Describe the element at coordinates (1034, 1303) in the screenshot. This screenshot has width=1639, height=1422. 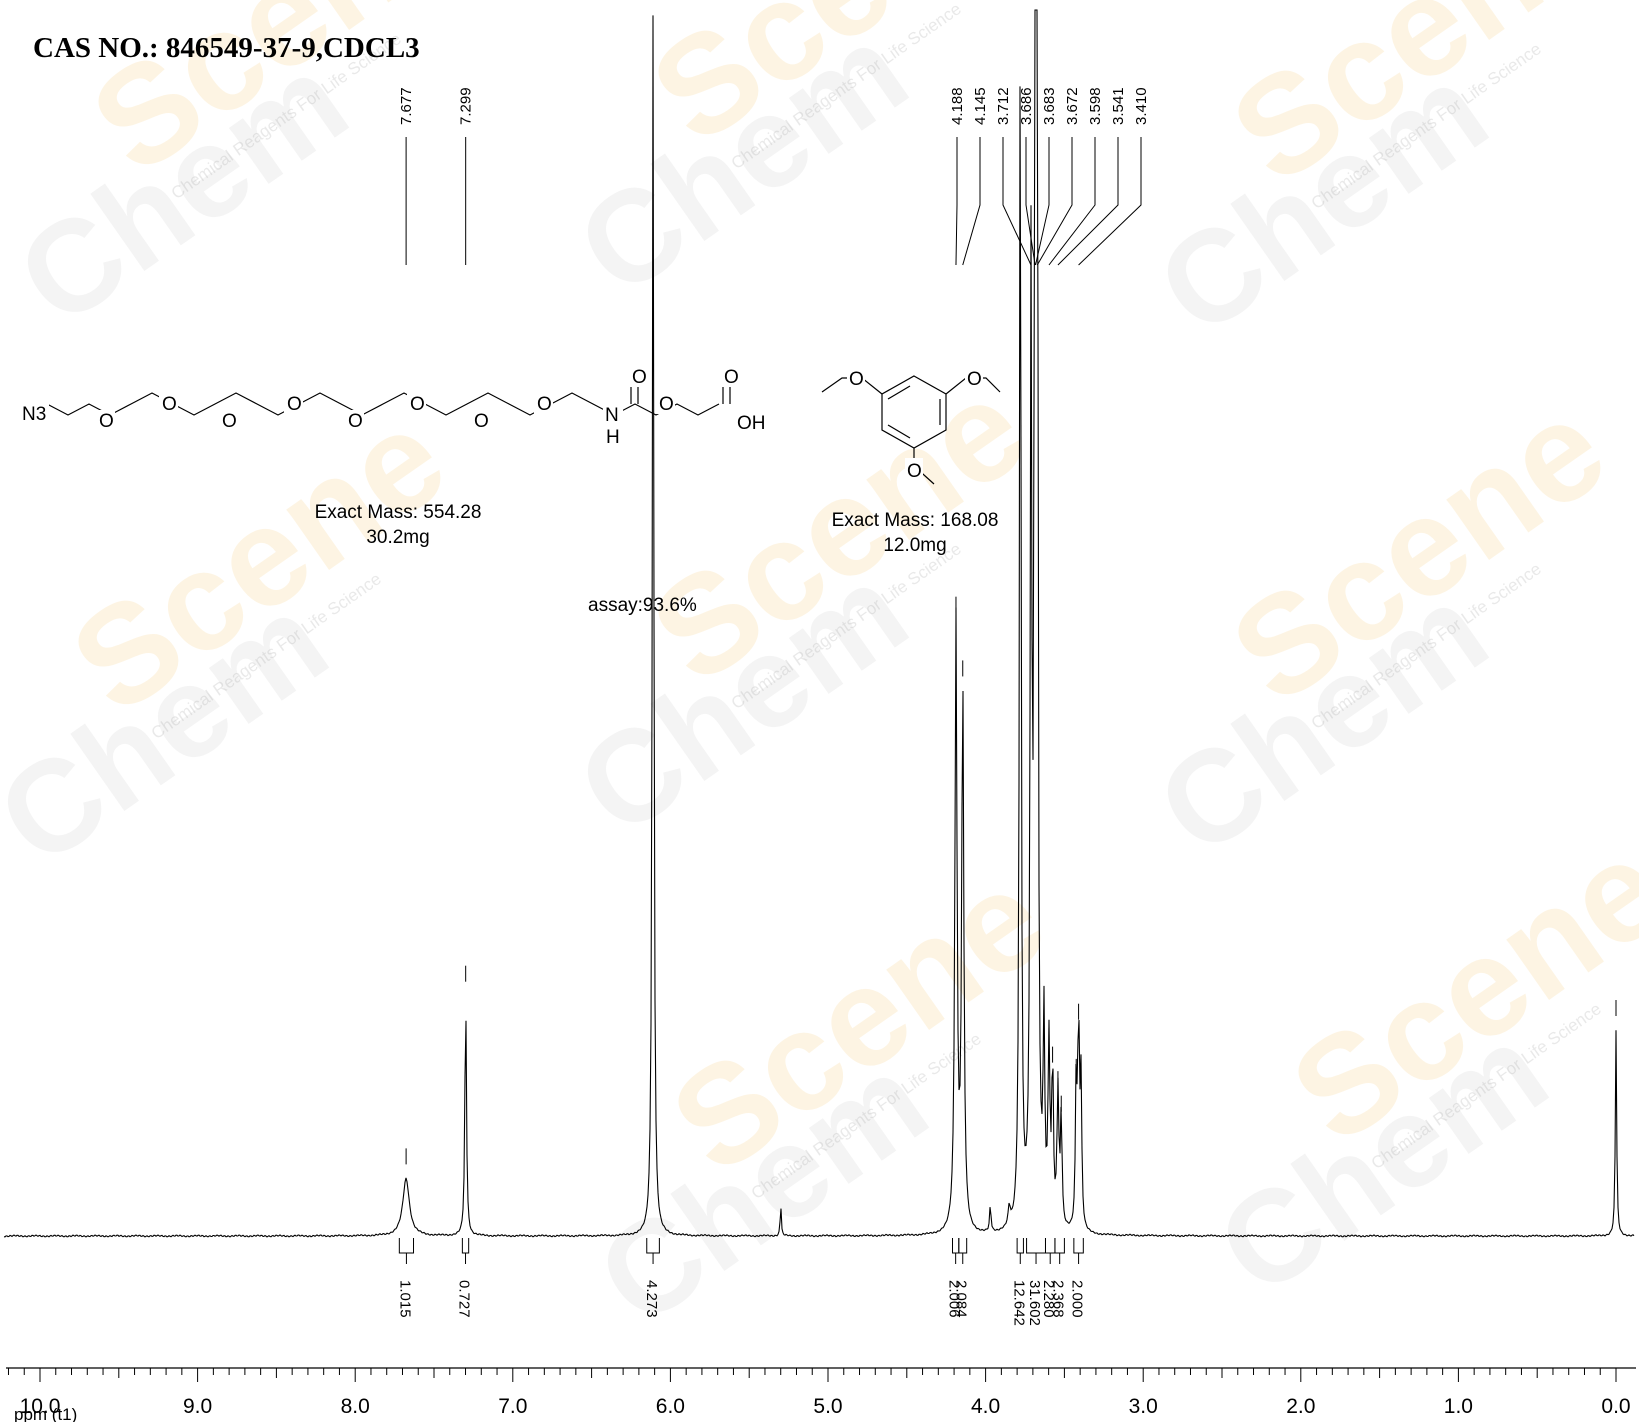
I see `integral-label: 31.602` at that location.